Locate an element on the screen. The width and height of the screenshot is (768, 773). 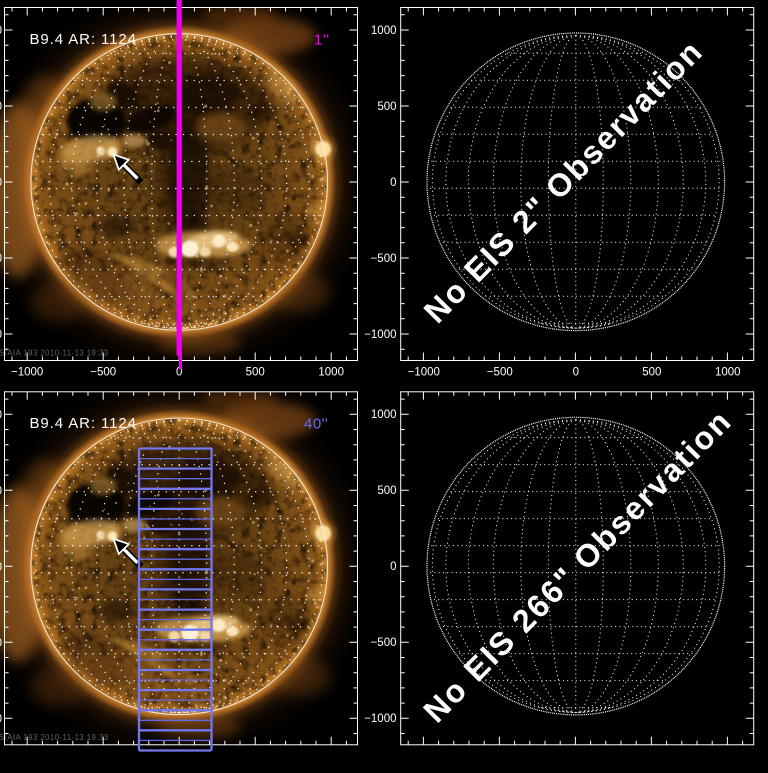
svg-text: 40'' is located at coordinates (316, 423).